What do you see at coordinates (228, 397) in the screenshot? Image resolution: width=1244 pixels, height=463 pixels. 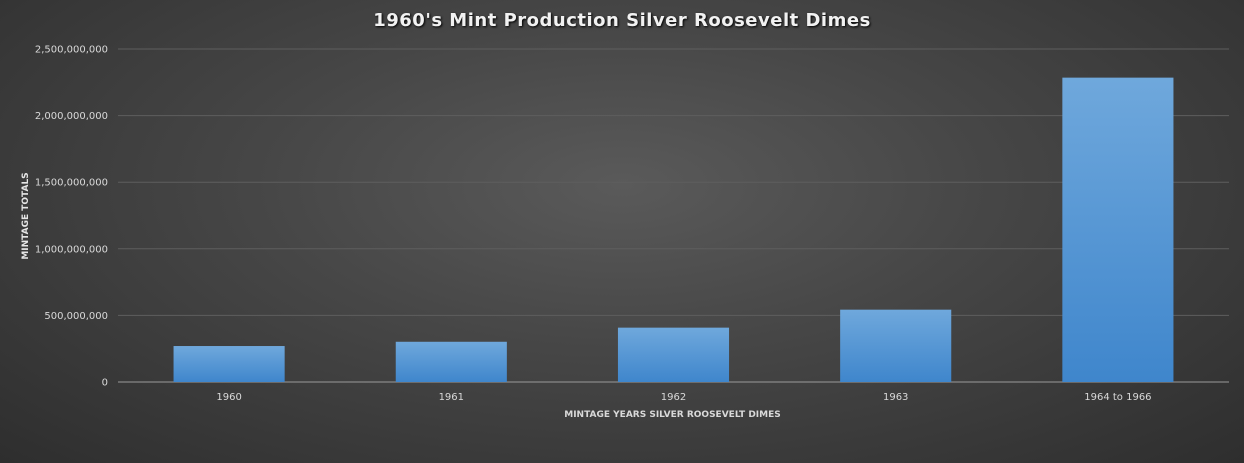 I see `x-tick-label: 1960` at bounding box center [228, 397].